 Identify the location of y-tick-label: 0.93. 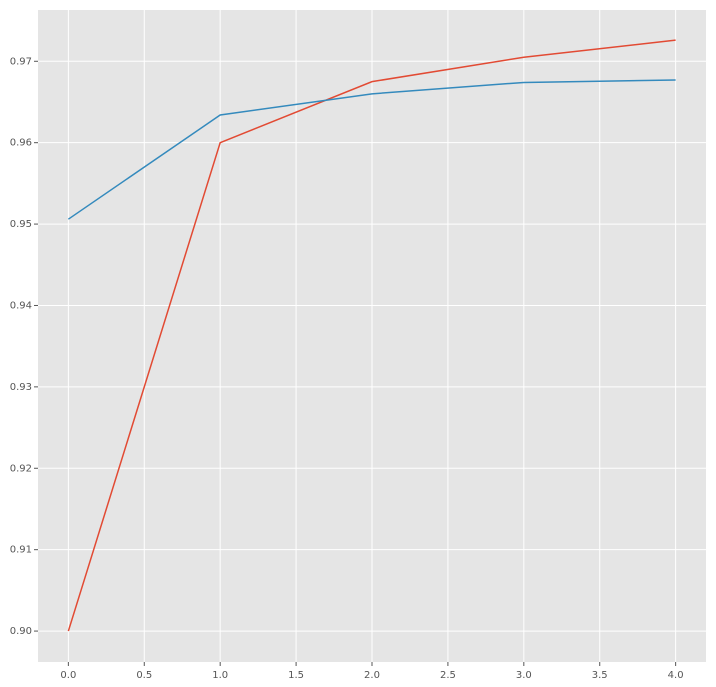
(21, 387).